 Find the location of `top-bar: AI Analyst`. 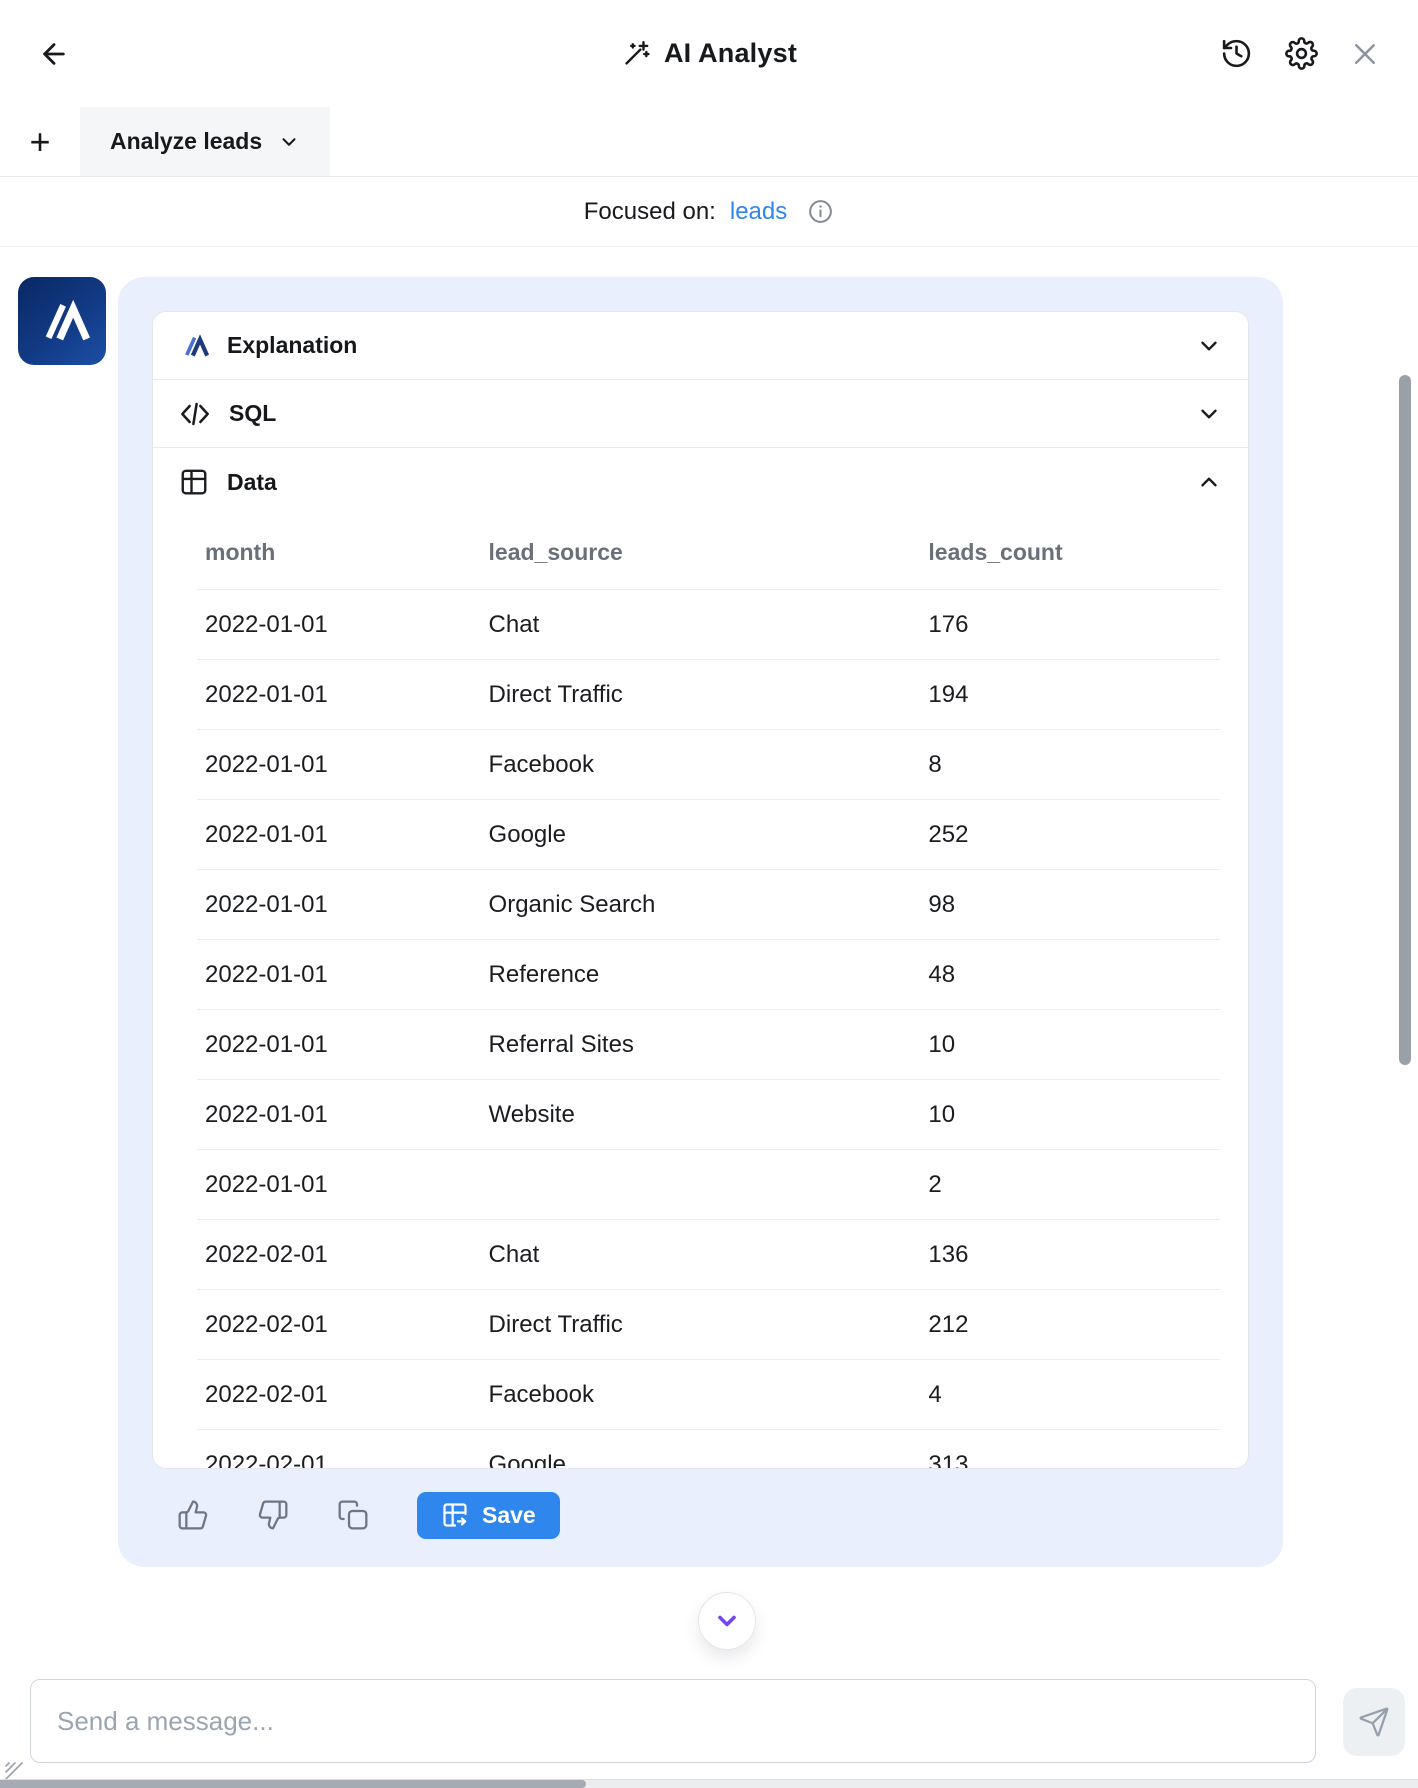

top-bar: AI Analyst is located at coordinates (709, 53).